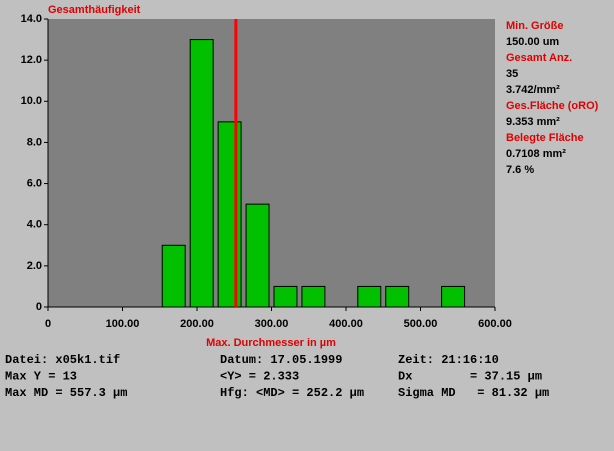  What do you see at coordinates (94, 10) in the screenshot?
I see `y-axis-title: Gesamthäufigkeit` at bounding box center [94, 10].